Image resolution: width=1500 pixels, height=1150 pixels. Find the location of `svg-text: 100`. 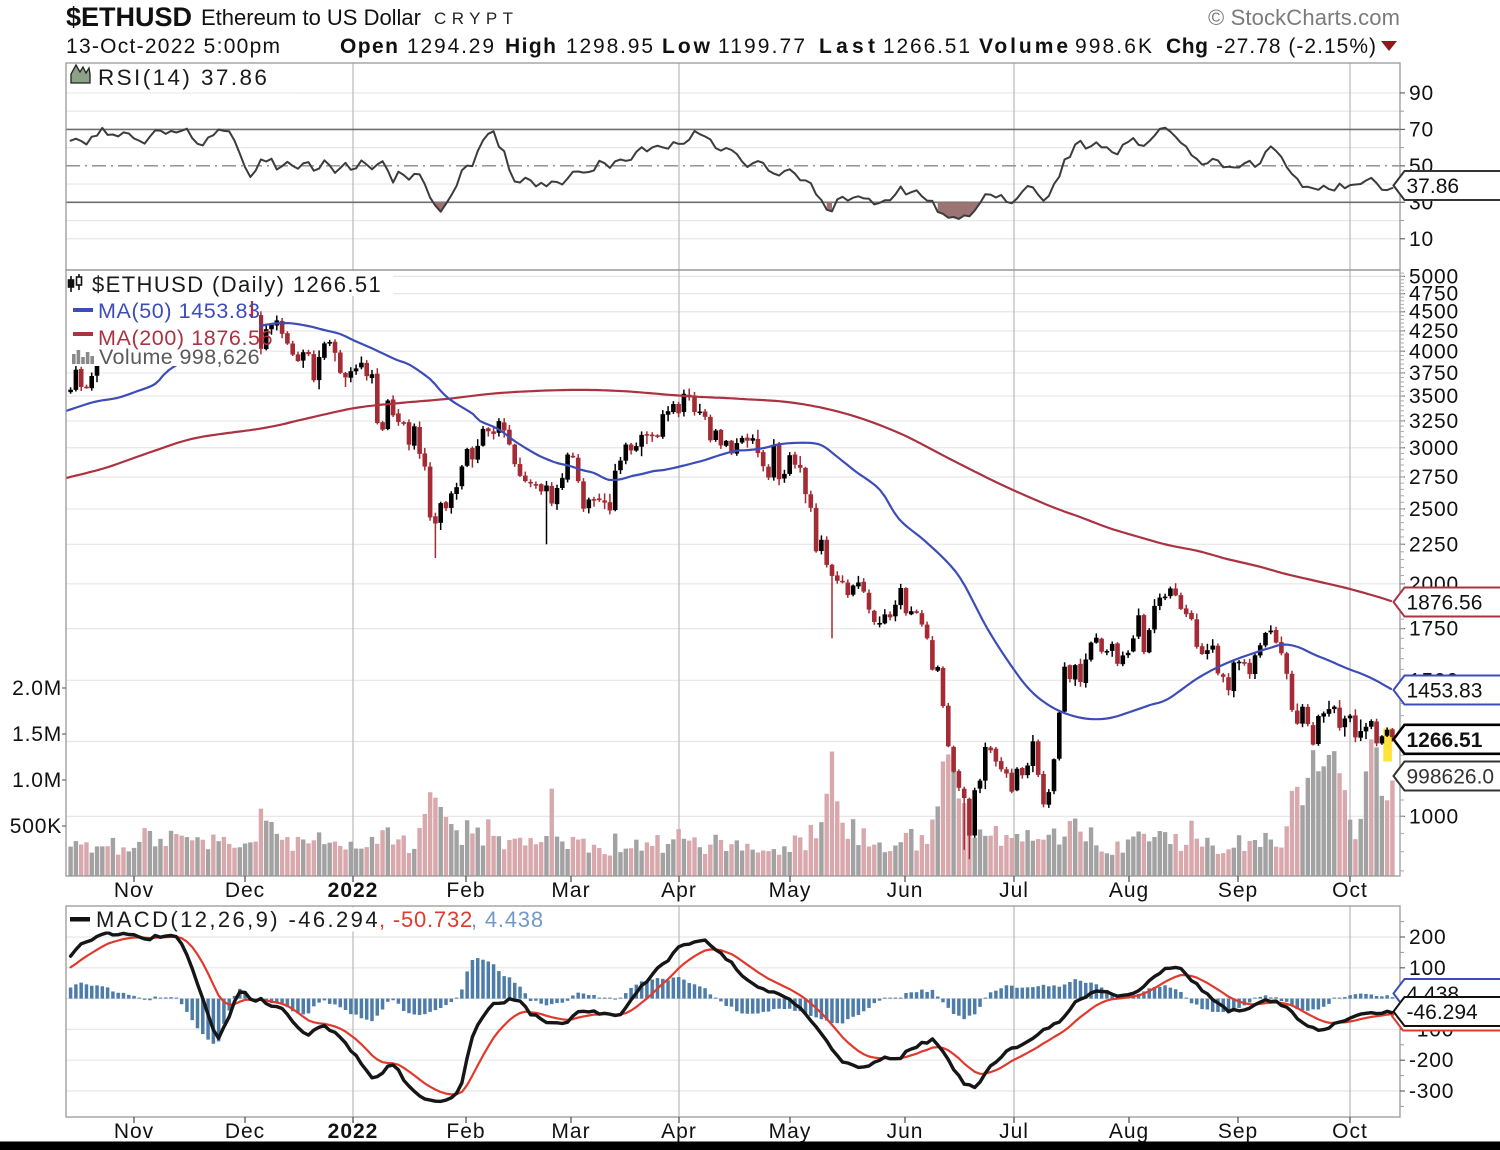

svg-text: 100 is located at coordinates (1427, 968).